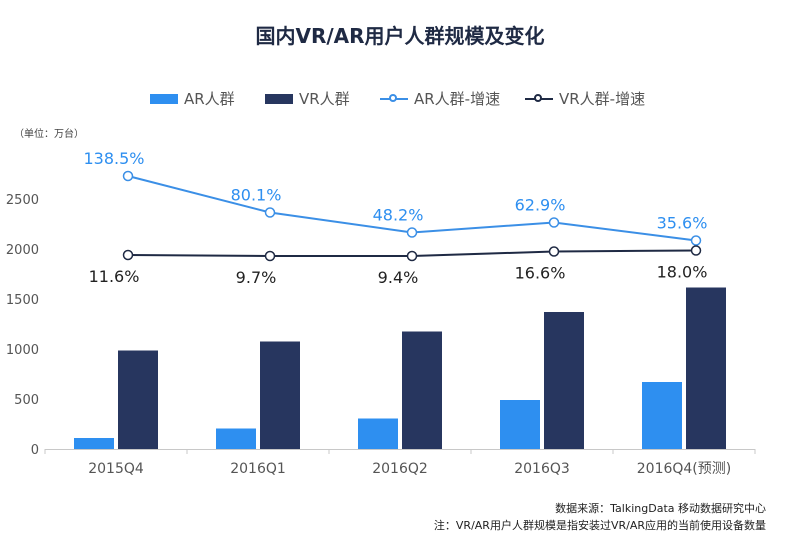 This screenshot has width=800, height=536. What do you see at coordinates (457, 99) in the screenshot?
I see `legend-label-ar-growth: AR人群-增速` at bounding box center [457, 99].